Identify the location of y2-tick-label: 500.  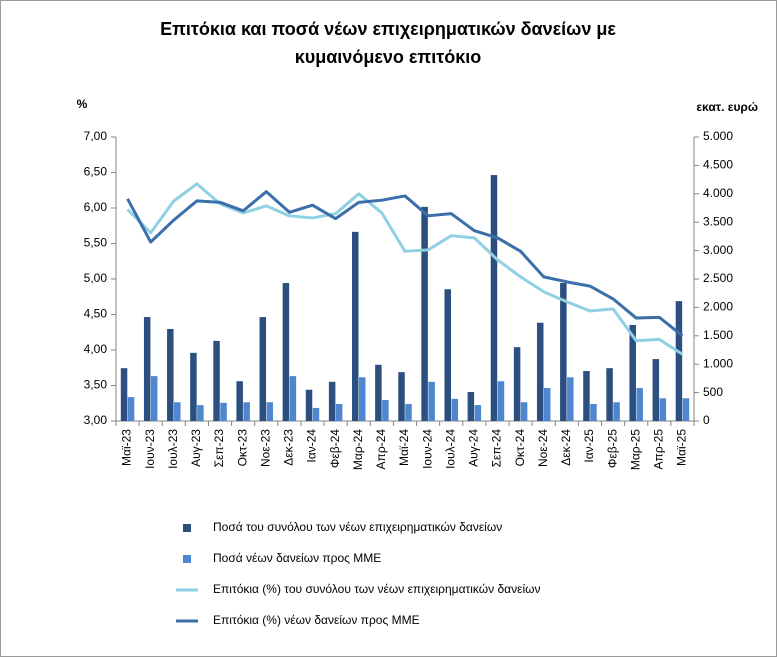
(713, 392).